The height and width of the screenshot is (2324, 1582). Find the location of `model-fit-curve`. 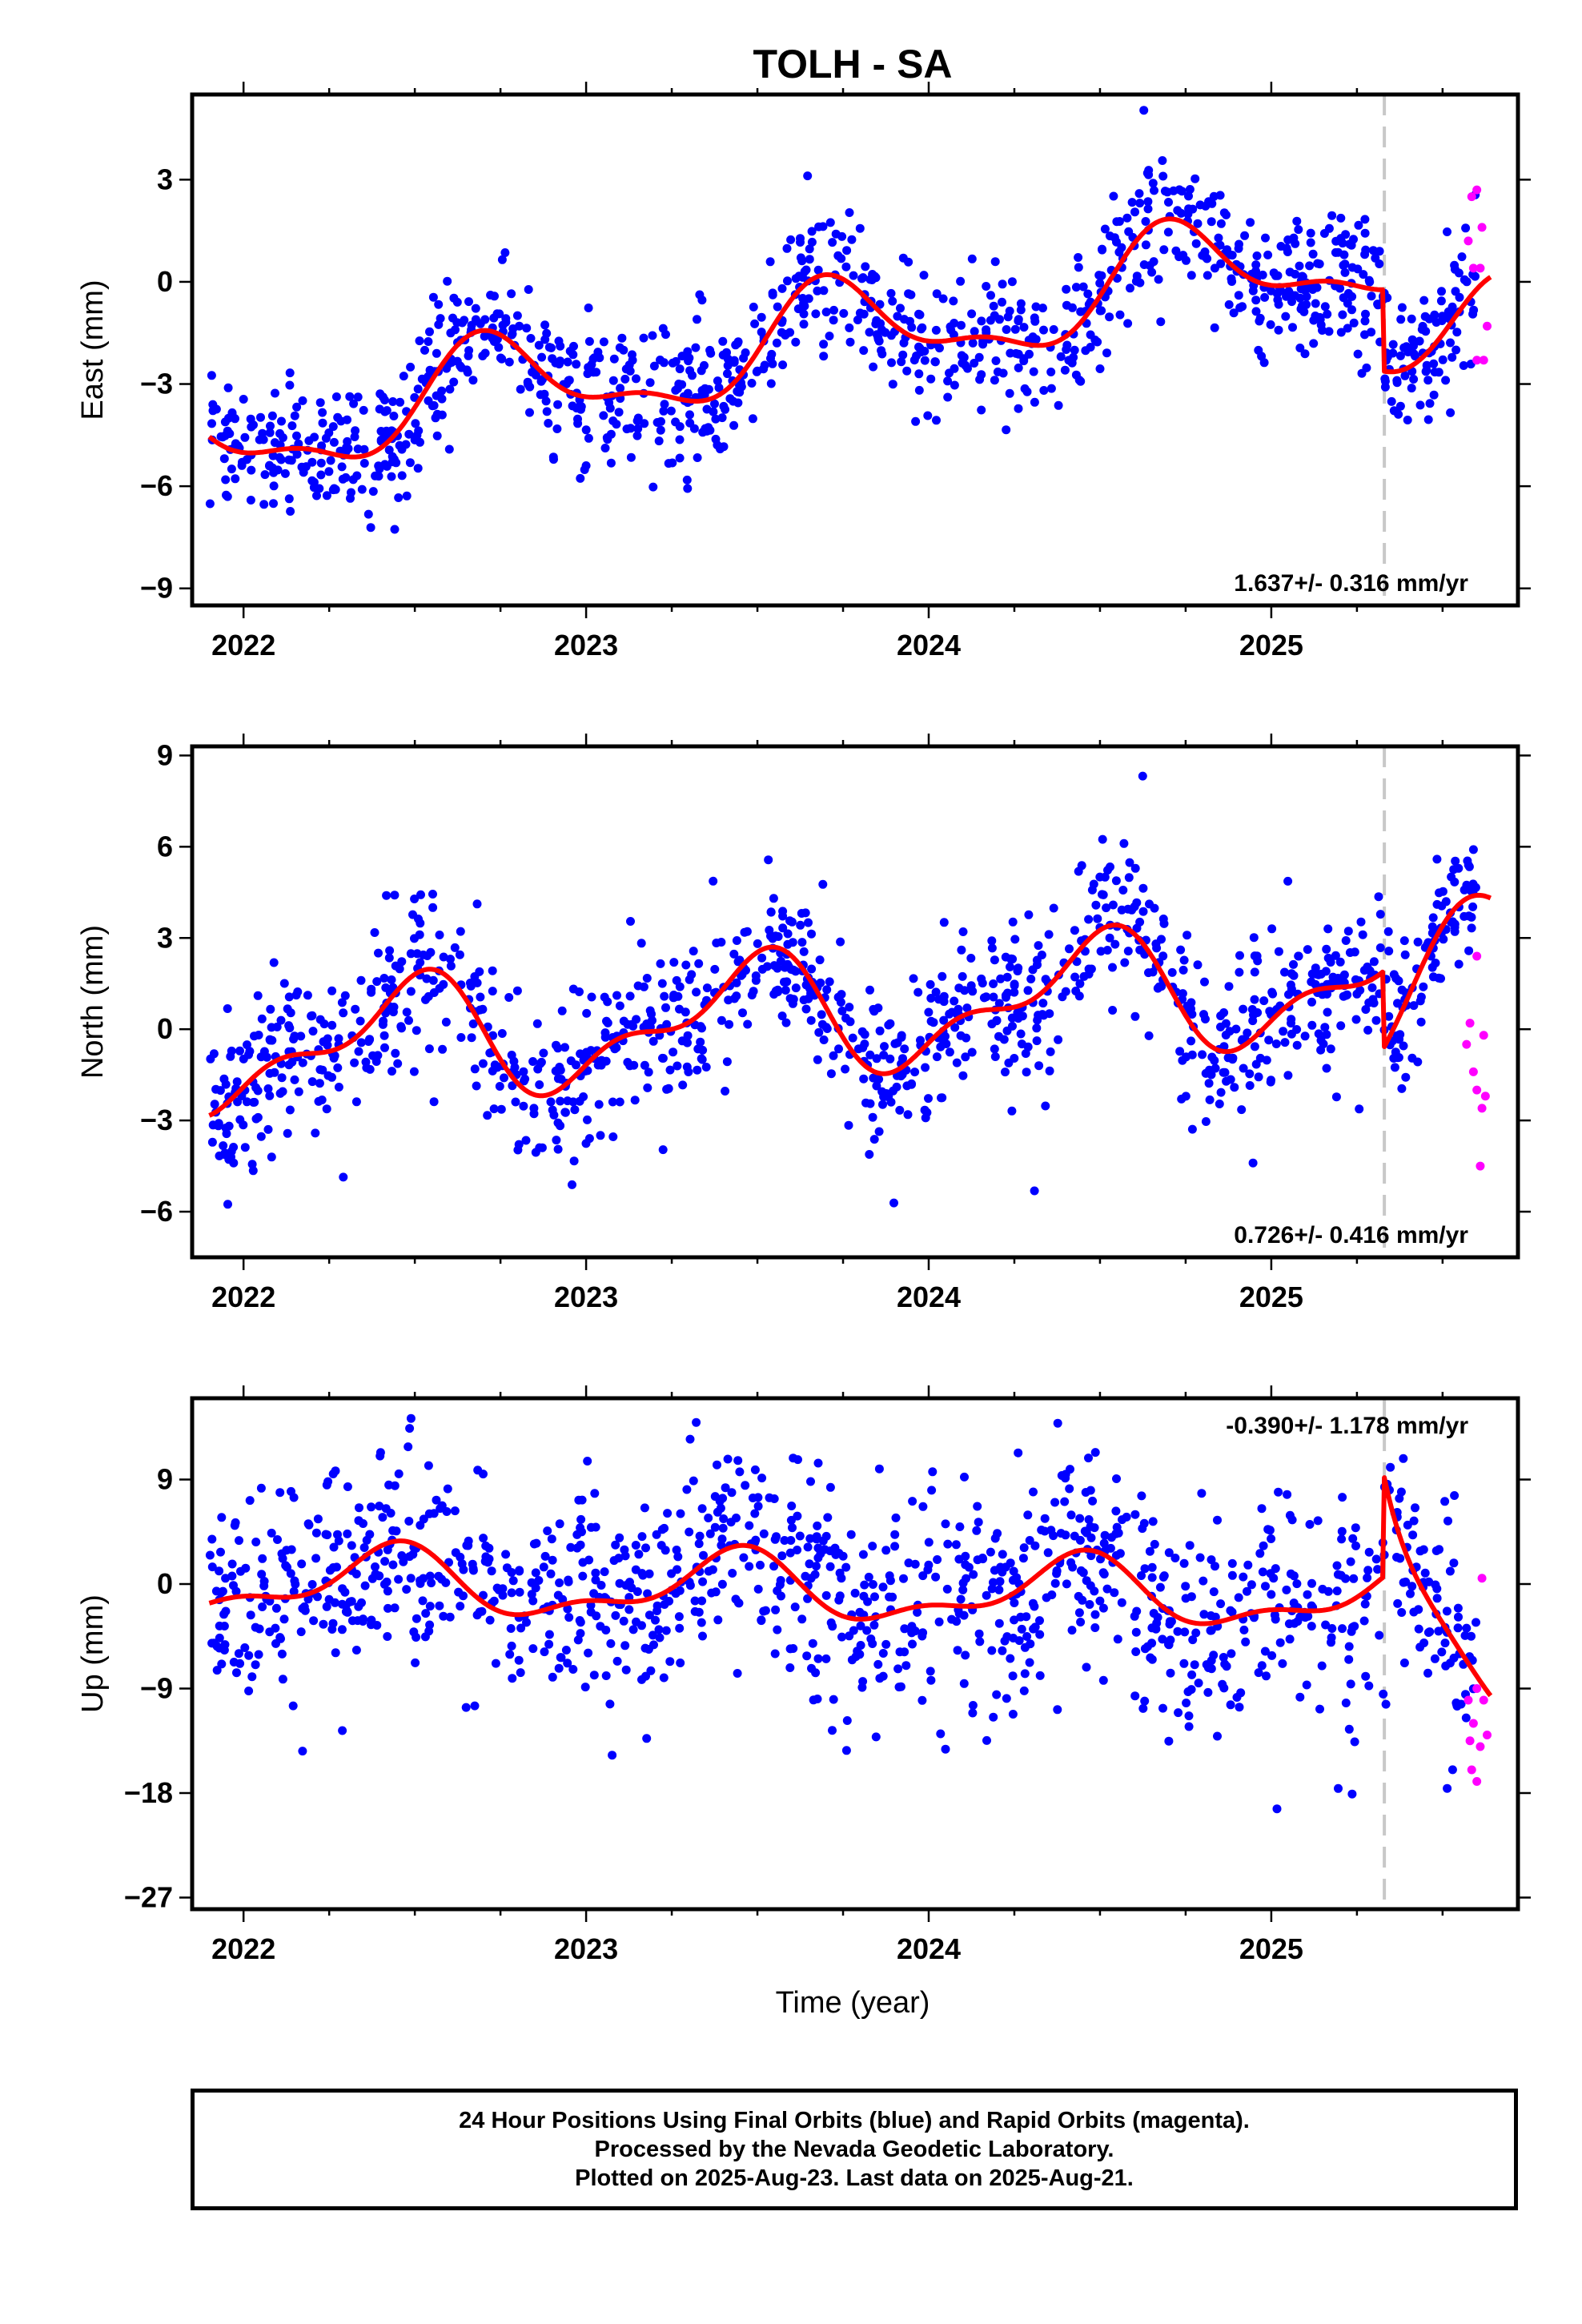

model-fit-curve is located at coordinates (850, 1586).